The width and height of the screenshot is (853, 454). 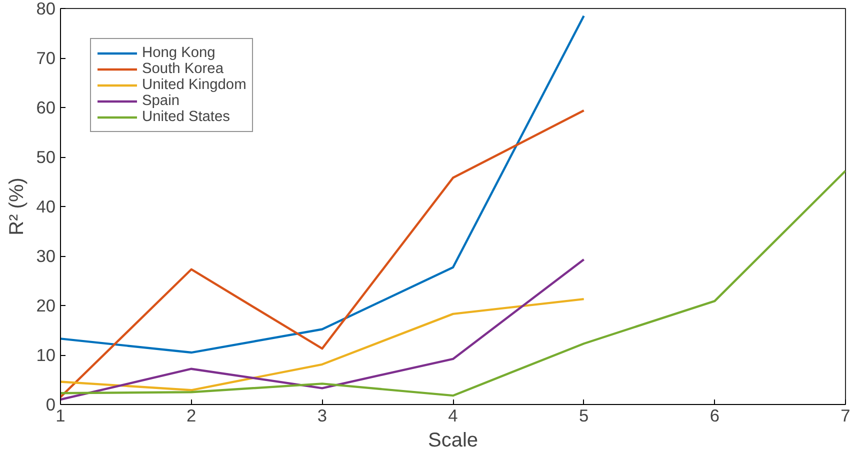 What do you see at coordinates (46, 206) in the screenshot?
I see `y-tick-label: 40` at bounding box center [46, 206].